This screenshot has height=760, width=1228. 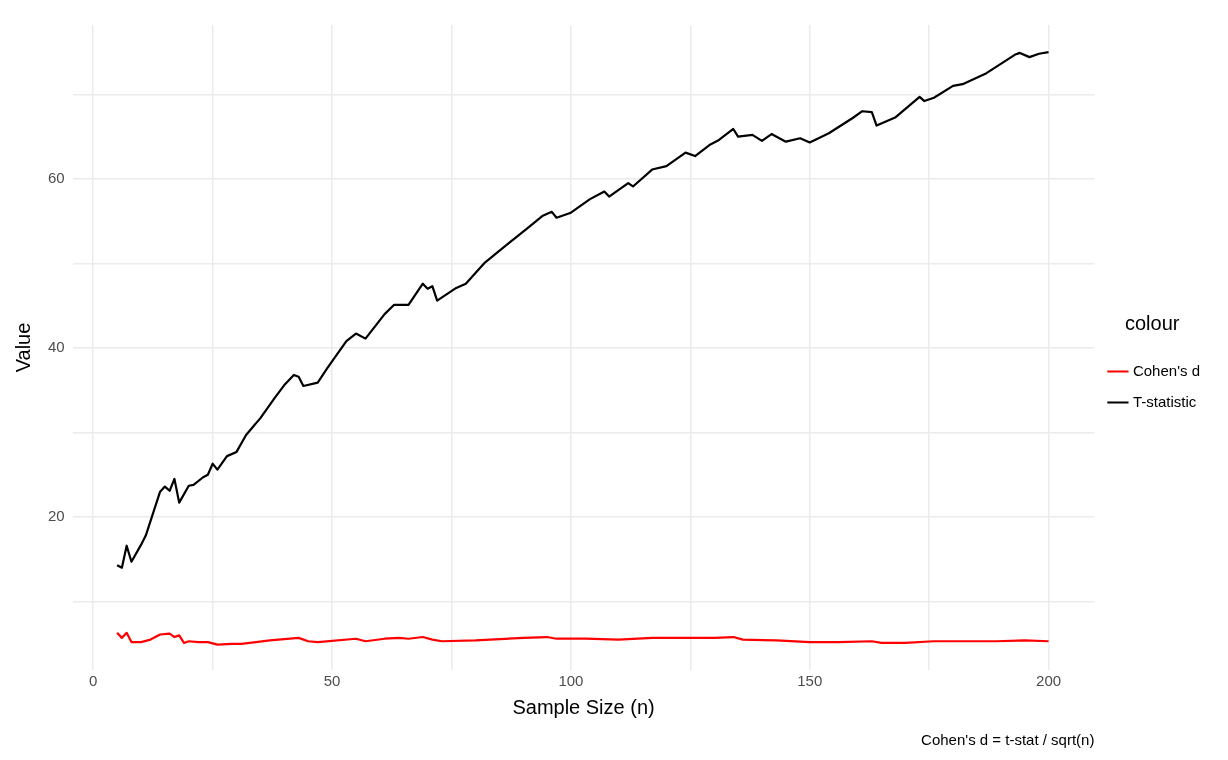 What do you see at coordinates (1164, 401) in the screenshot?
I see `legend-label: T-statistic` at bounding box center [1164, 401].